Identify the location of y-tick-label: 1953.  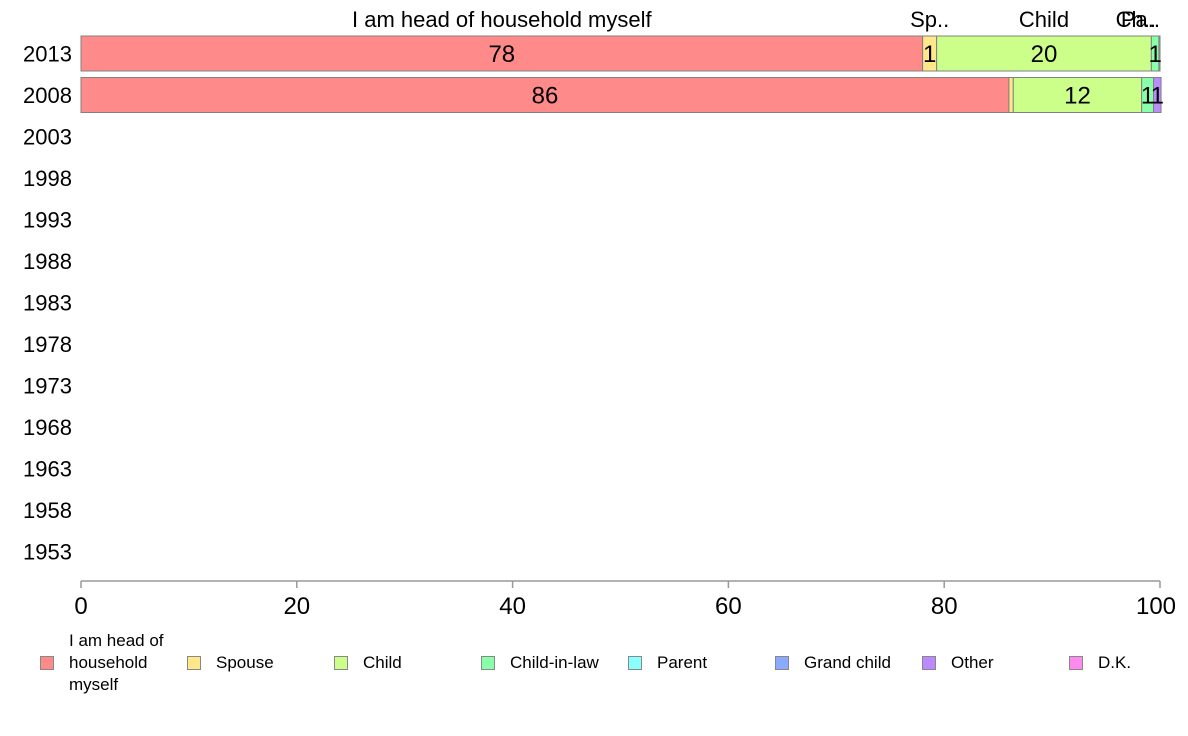
(47, 552).